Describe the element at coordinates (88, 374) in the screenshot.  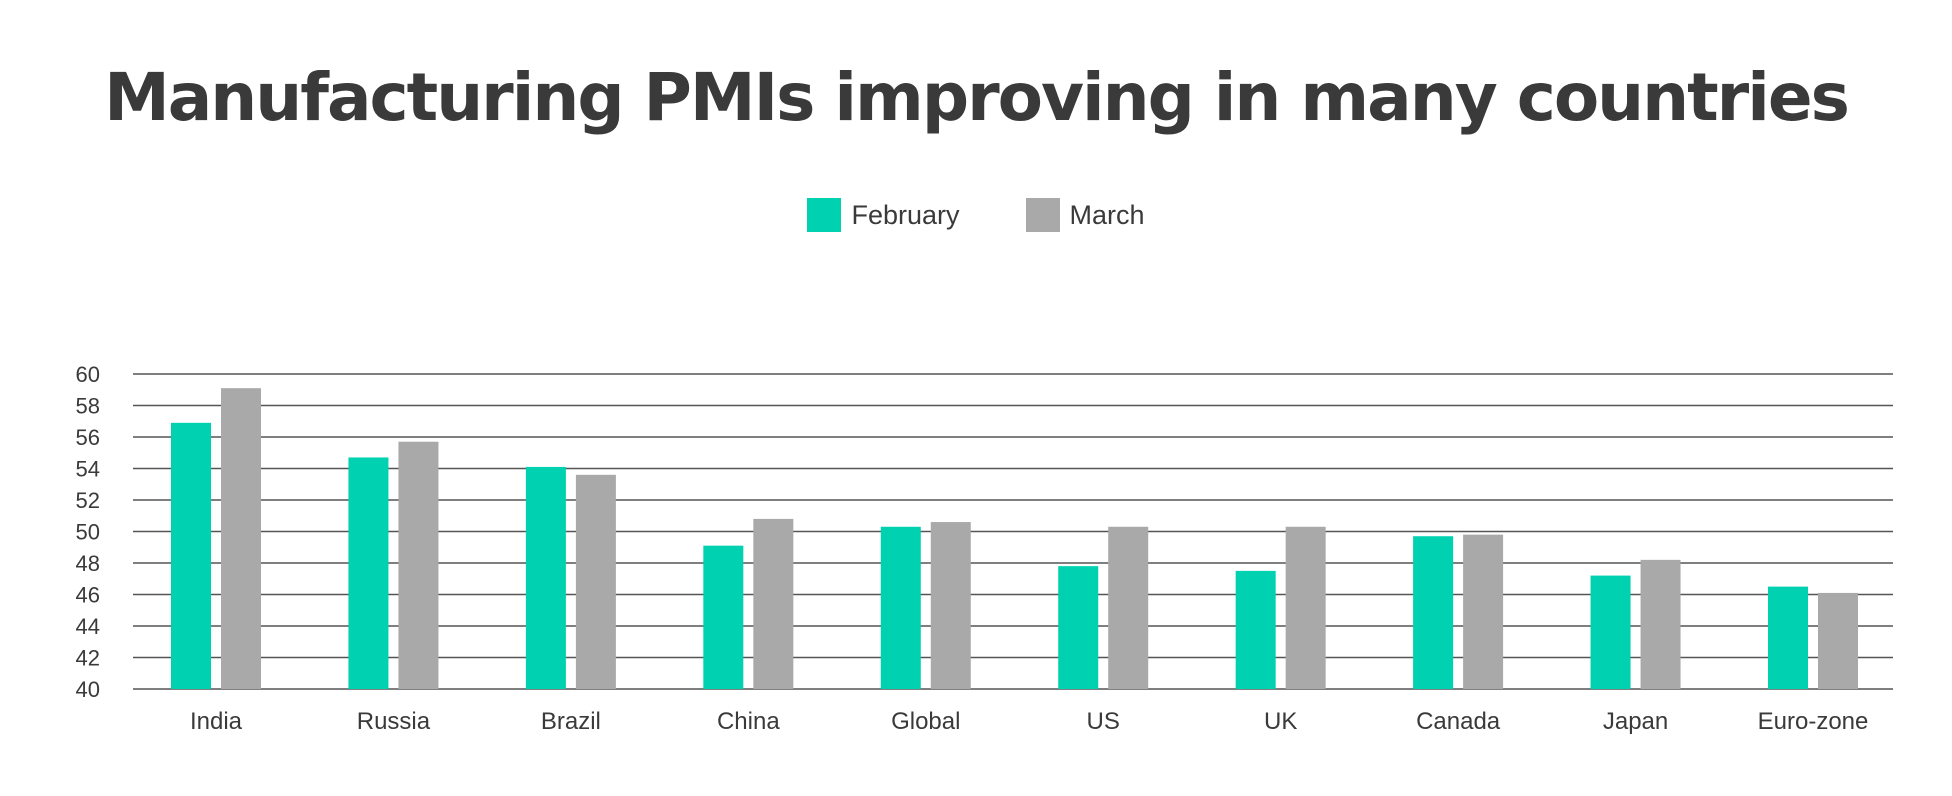
I see `y-tick-label: 60` at that location.